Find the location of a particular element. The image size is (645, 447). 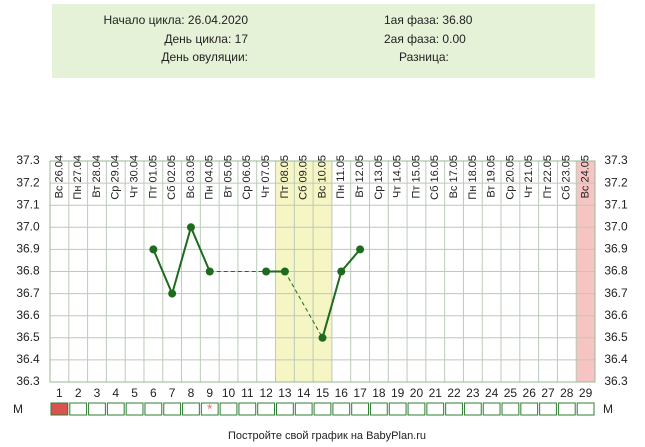

day-label: 17 is located at coordinates (360, 393).